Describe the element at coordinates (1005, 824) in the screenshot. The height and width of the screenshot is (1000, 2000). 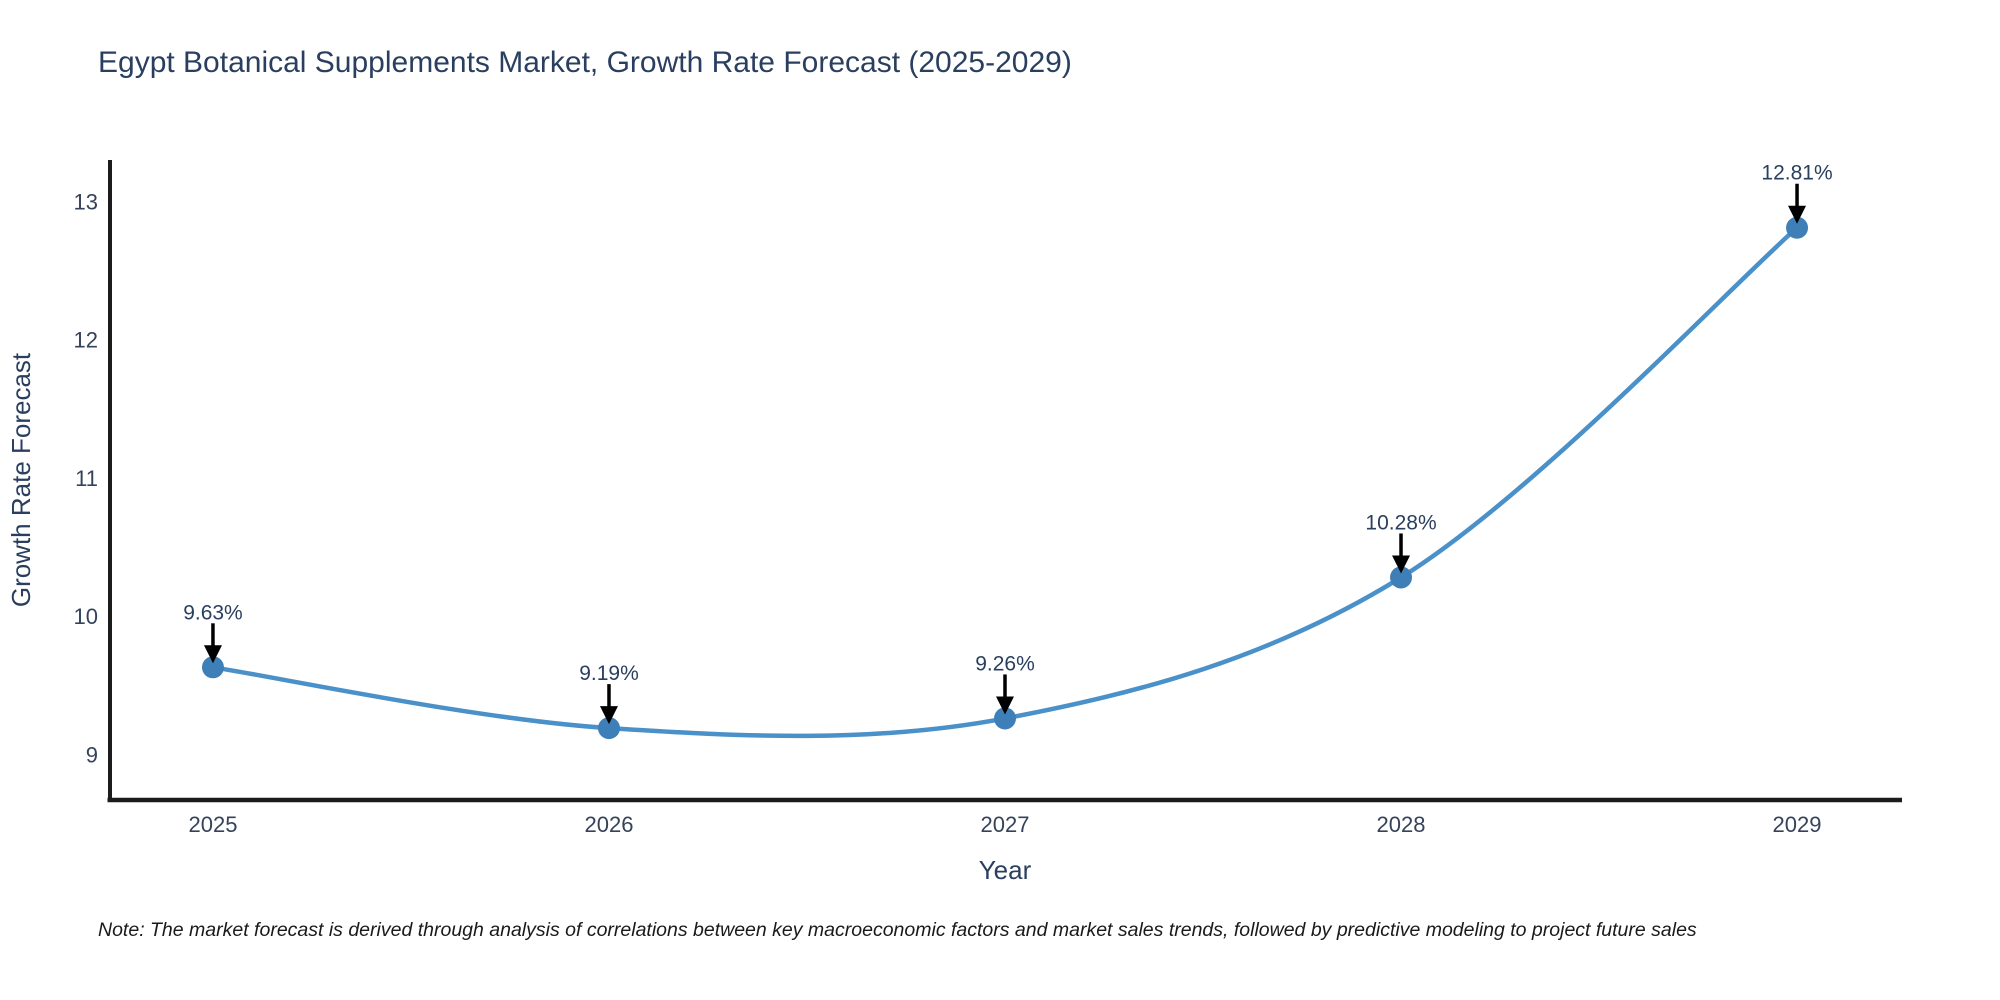
I see `x-tick-label: 2027` at that location.